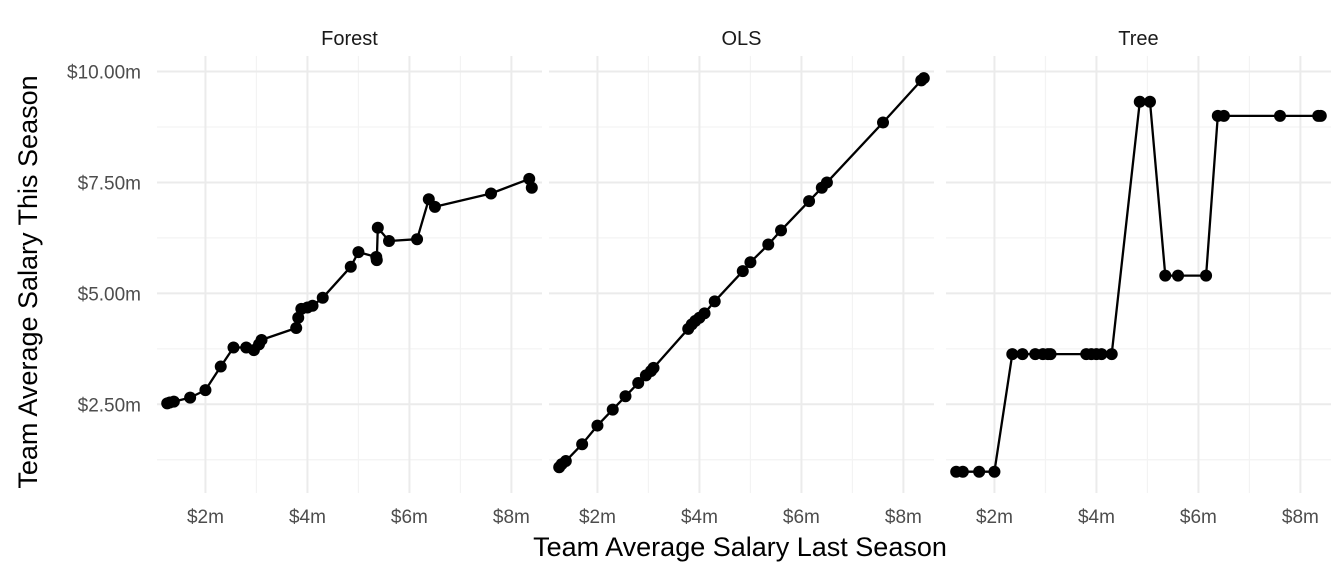 The image size is (1344, 576). Describe the element at coordinates (349, 39) in the screenshot. I see `facet-title: Forest` at that location.